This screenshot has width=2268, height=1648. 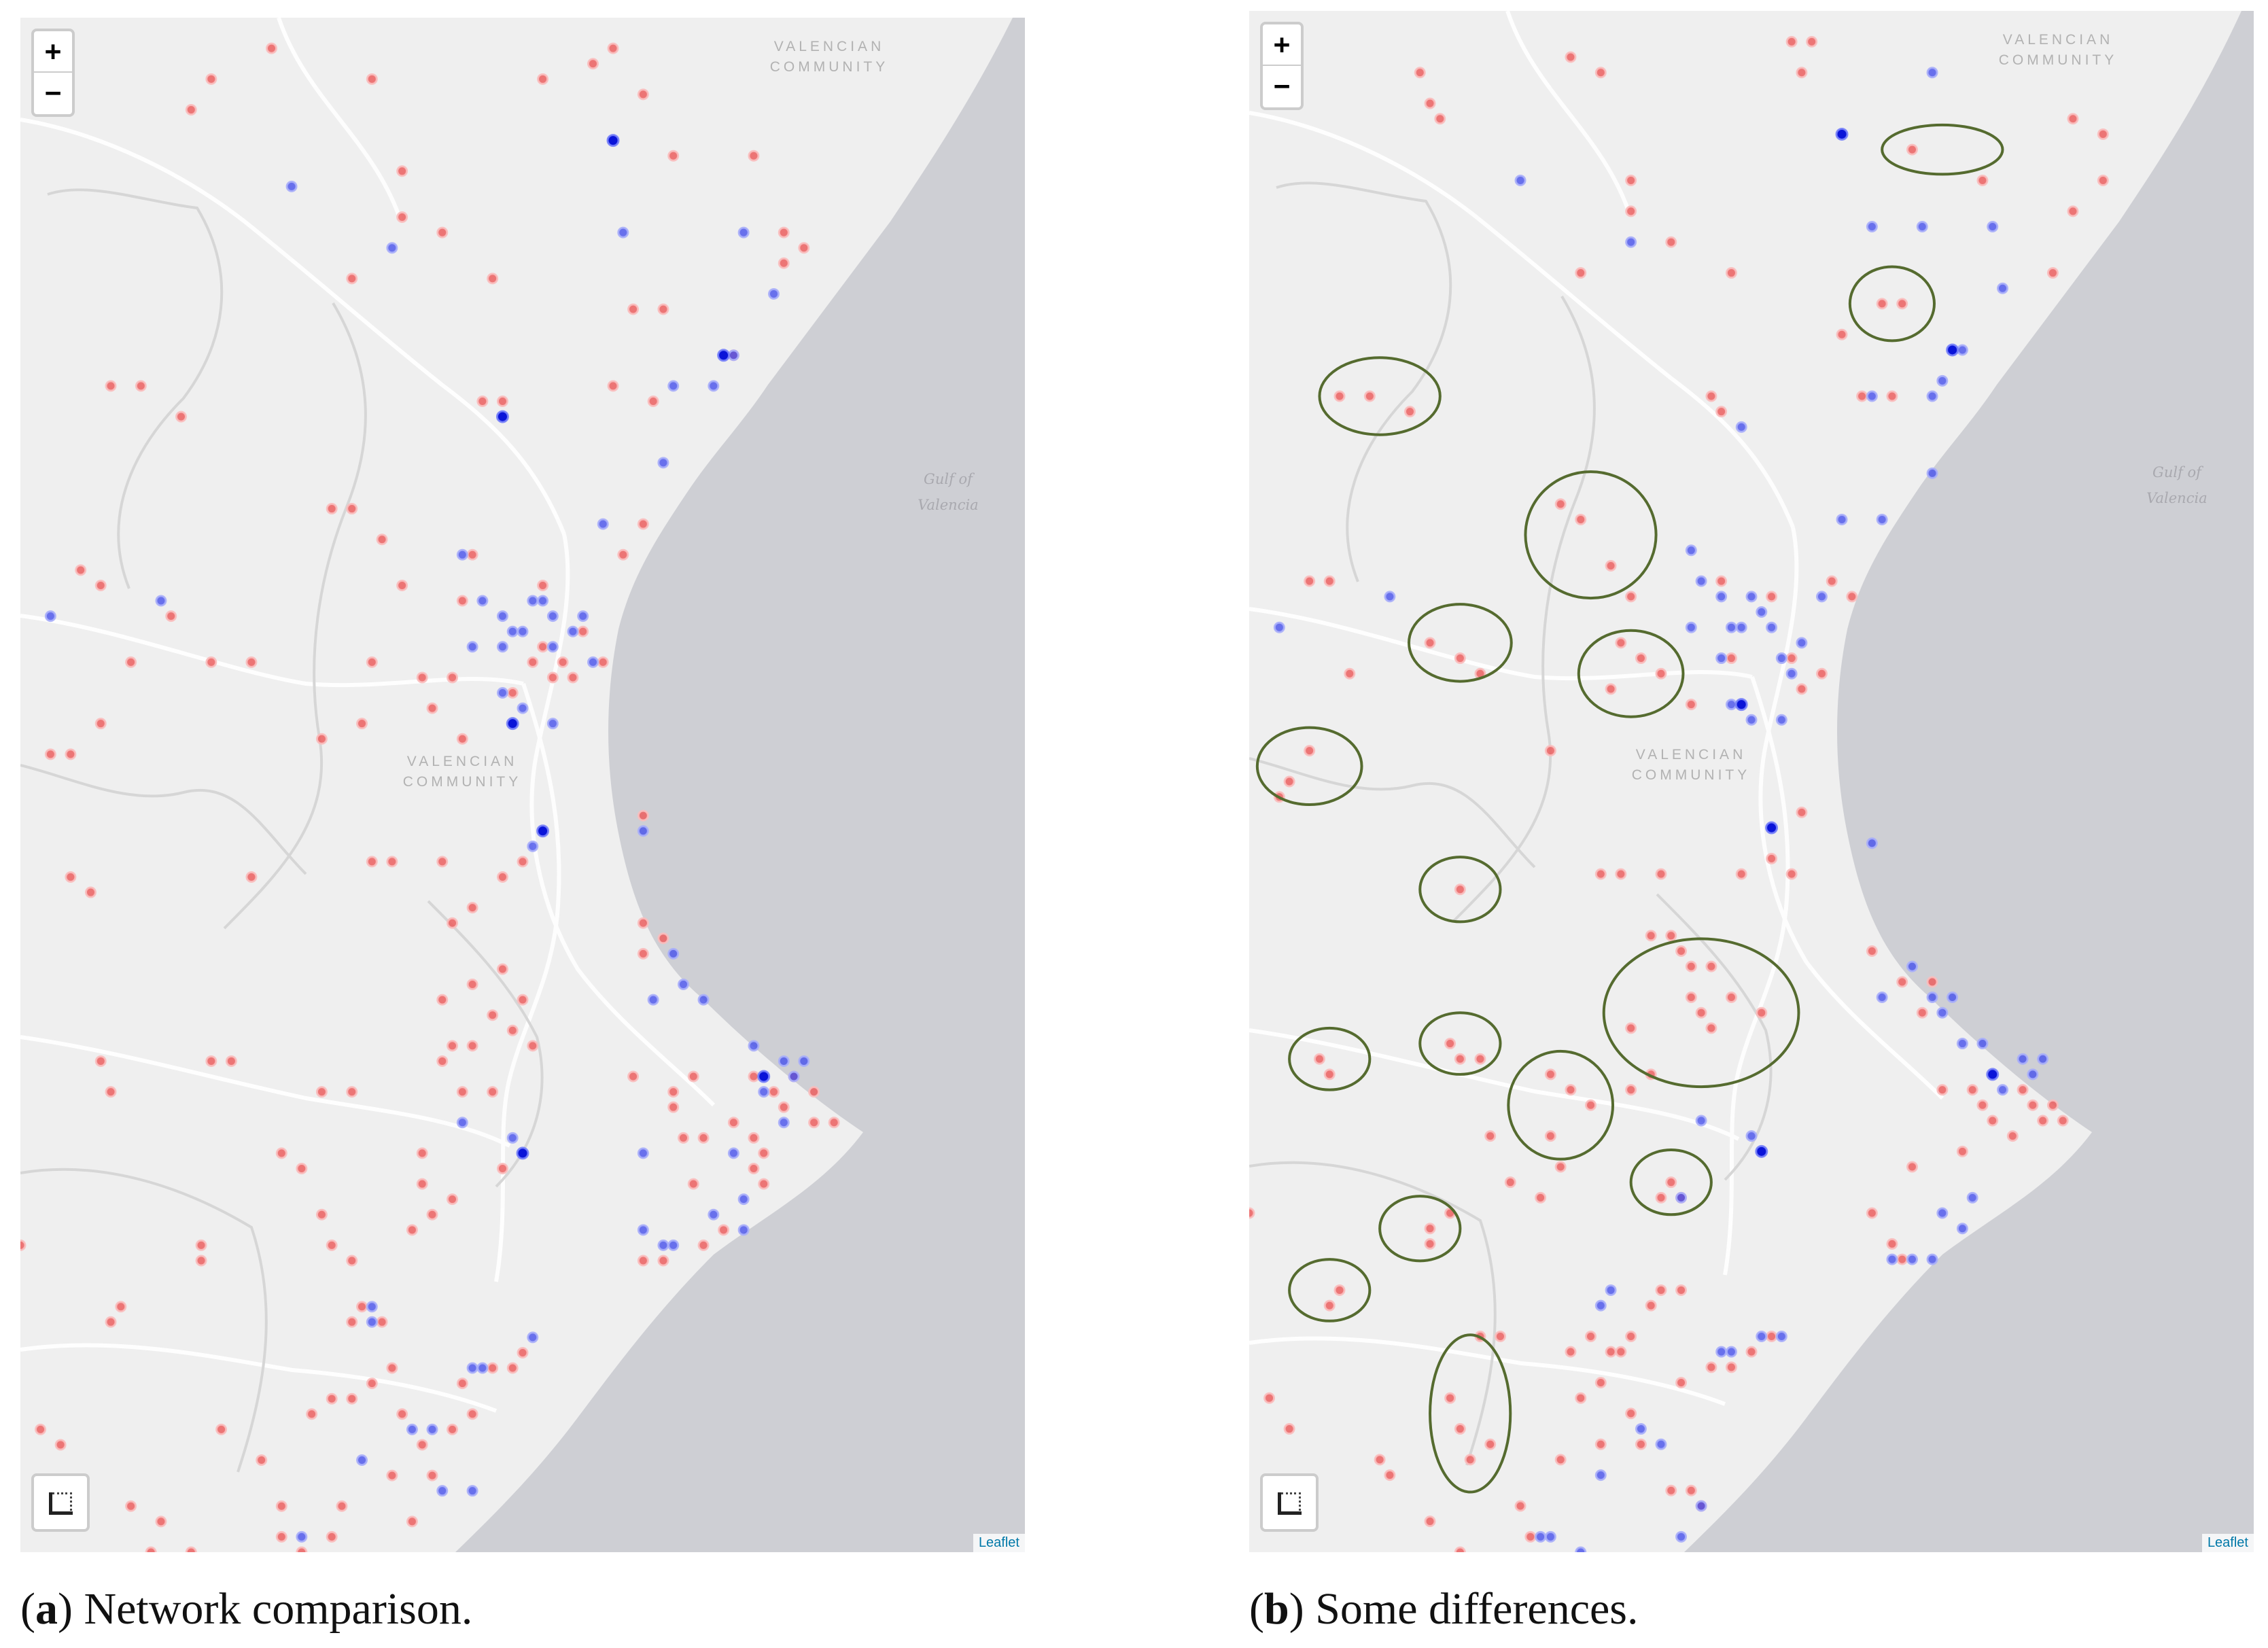 What do you see at coordinates (1282, 45) in the screenshot?
I see `zoom-in-button: +` at bounding box center [1282, 45].